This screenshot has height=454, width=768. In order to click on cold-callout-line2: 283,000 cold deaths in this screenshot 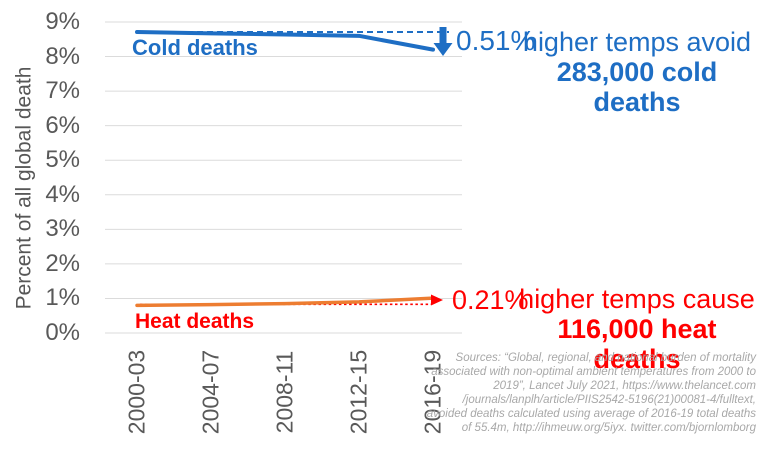, I will do `click(637, 87)`.